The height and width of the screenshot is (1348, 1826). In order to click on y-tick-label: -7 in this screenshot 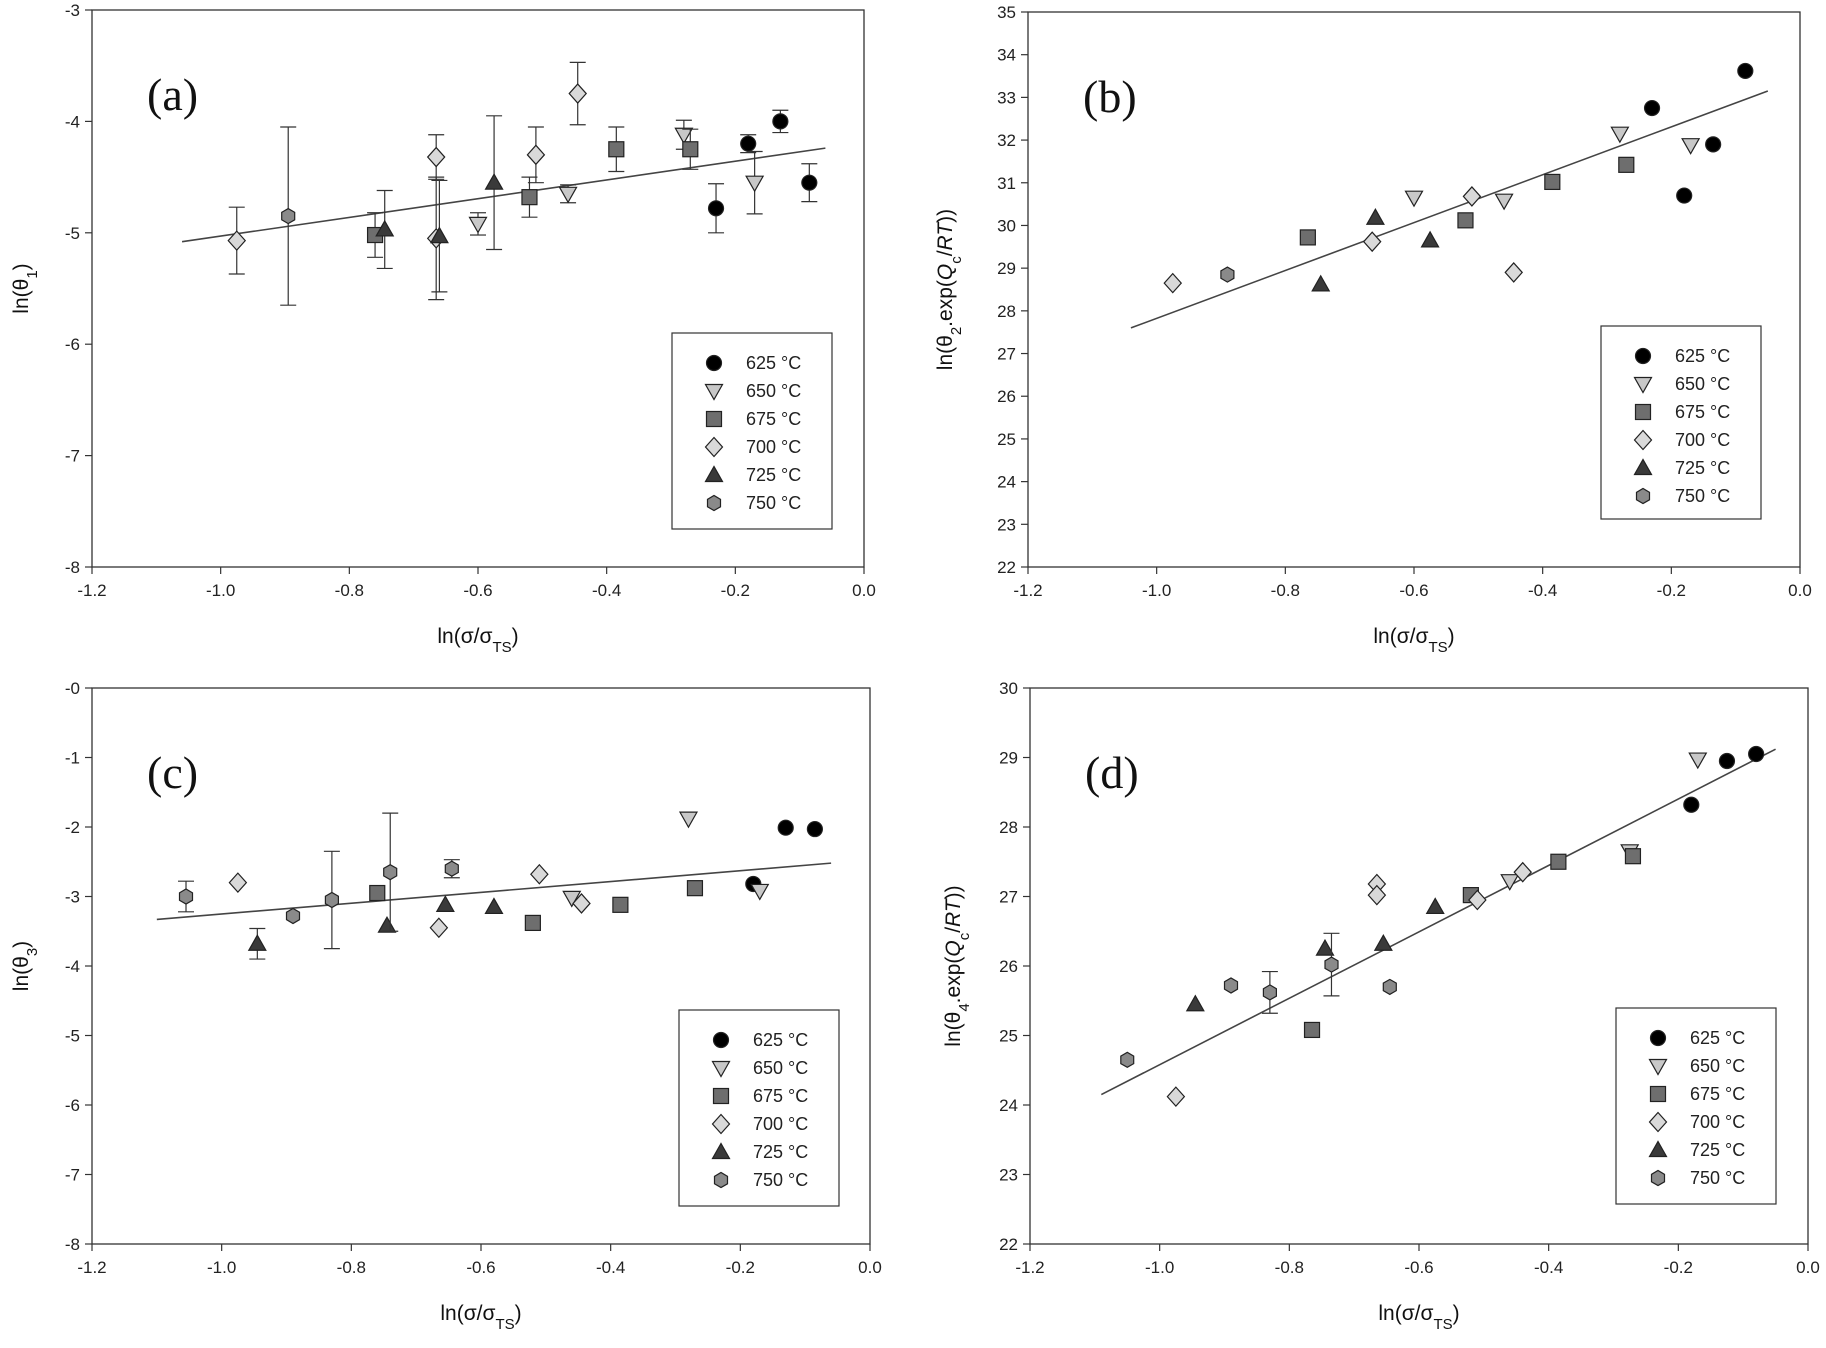, I will do `click(72, 1175)`.